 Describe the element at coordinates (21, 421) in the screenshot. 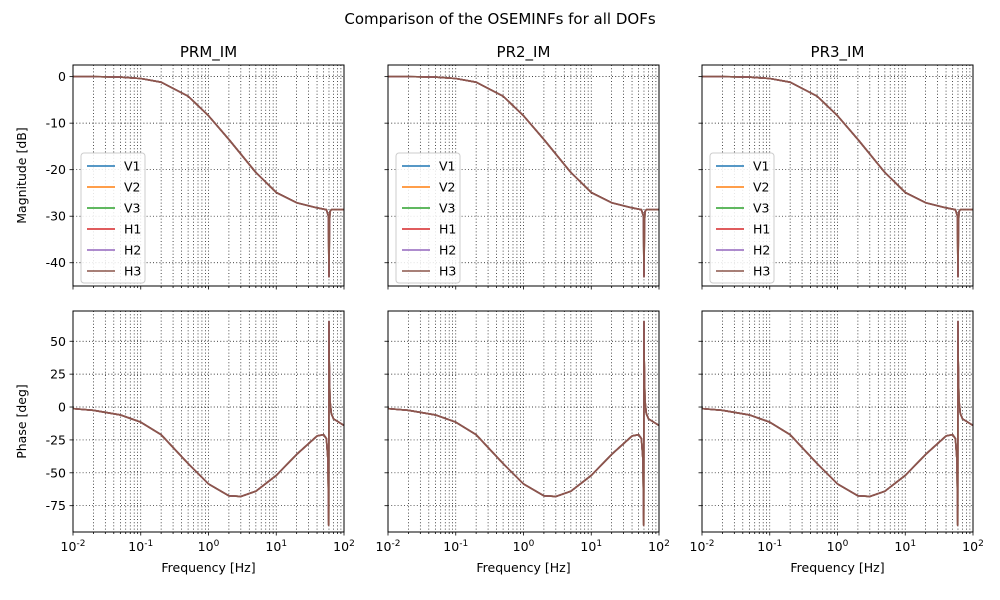

I see `y-axis-label: Phase [deg]` at that location.